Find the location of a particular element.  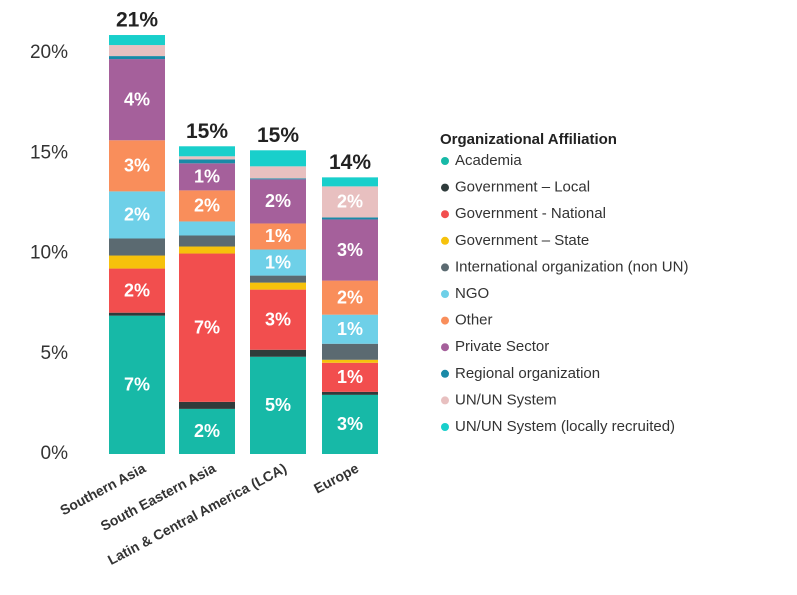

legend-title: Organizational Affiliation is located at coordinates (528, 139).